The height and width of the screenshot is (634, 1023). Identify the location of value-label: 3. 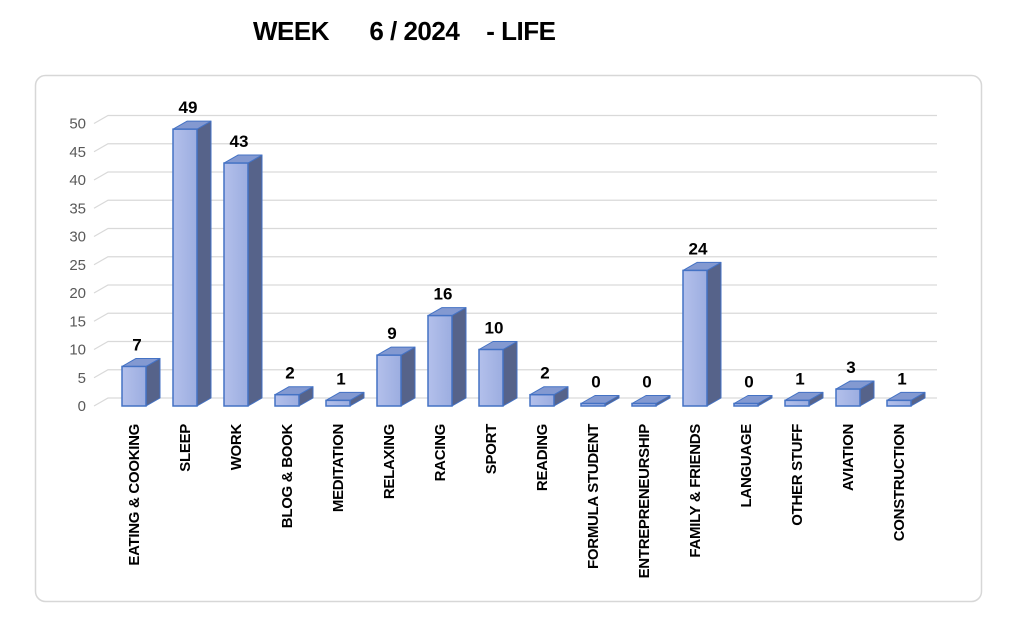
(850, 367).